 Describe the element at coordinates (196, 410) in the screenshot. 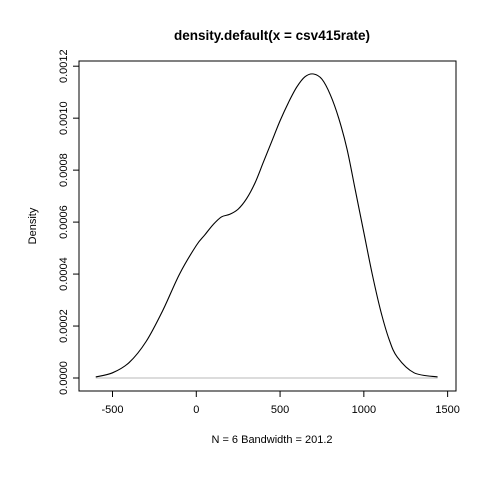

I see `x-tick-label: 0` at that location.